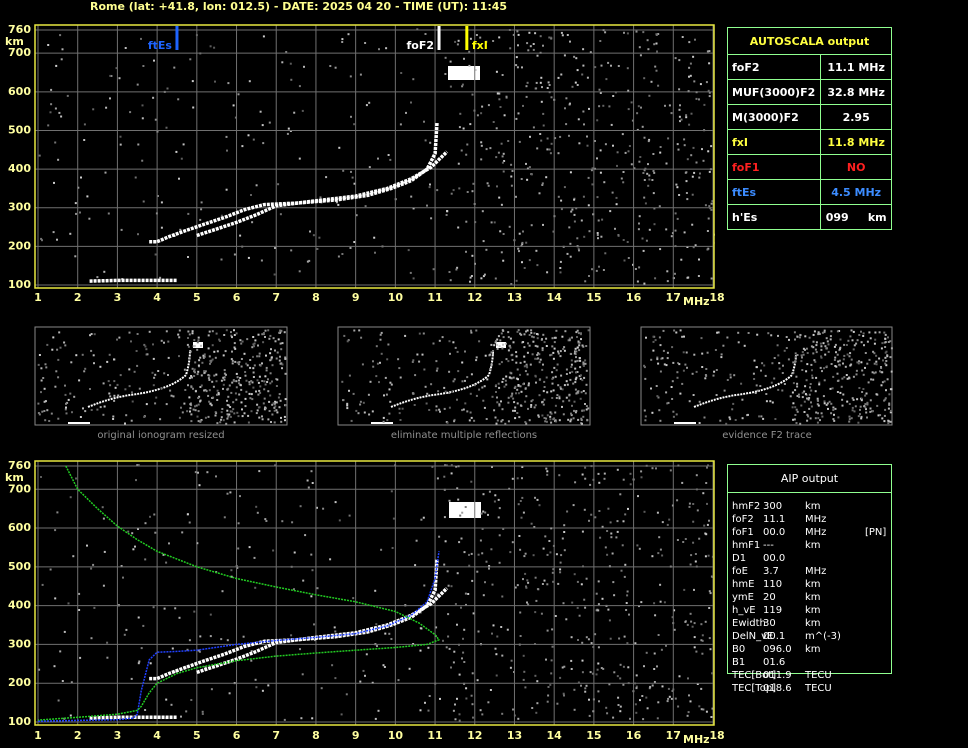  What do you see at coordinates (818, 675) in the screenshot?
I see `aip-cell: TECU` at bounding box center [818, 675].